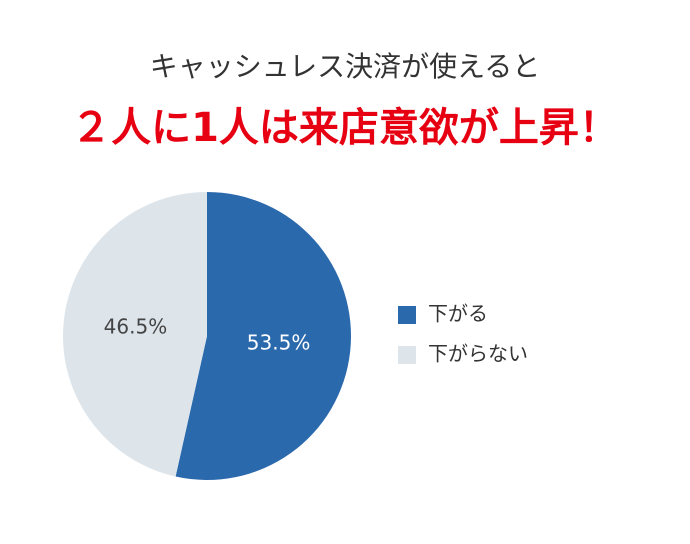  I want to click on data-label: 46.5%, so click(136, 327).